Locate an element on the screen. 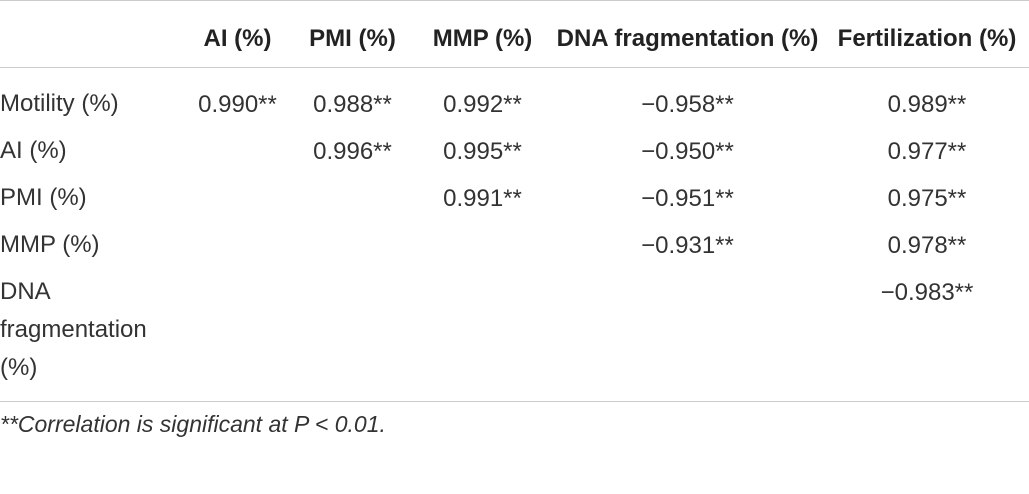  column-header: AI (%) is located at coordinates (237, 38).